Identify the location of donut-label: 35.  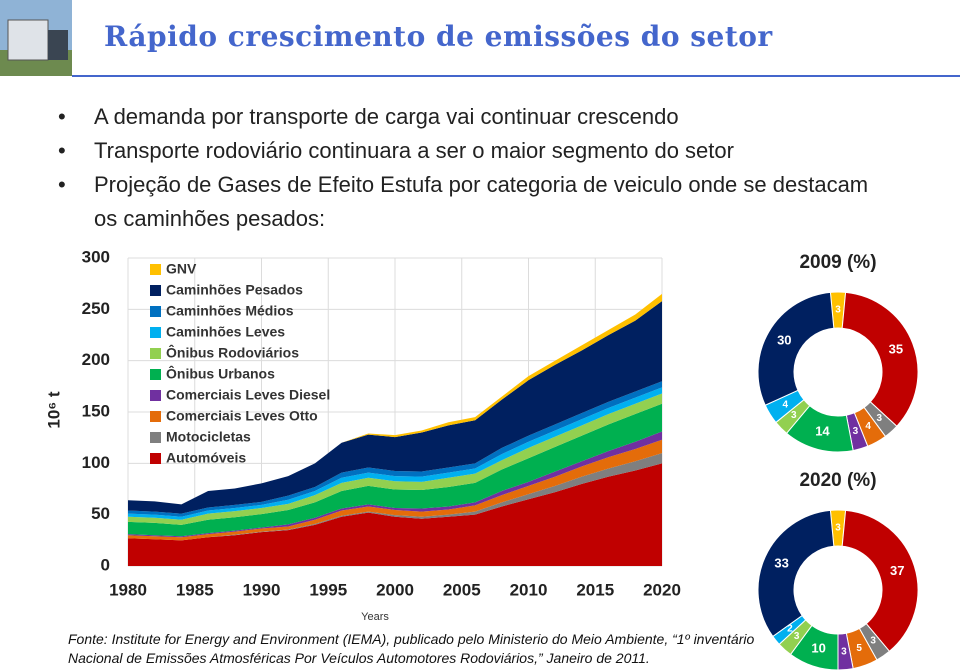
(896, 348).